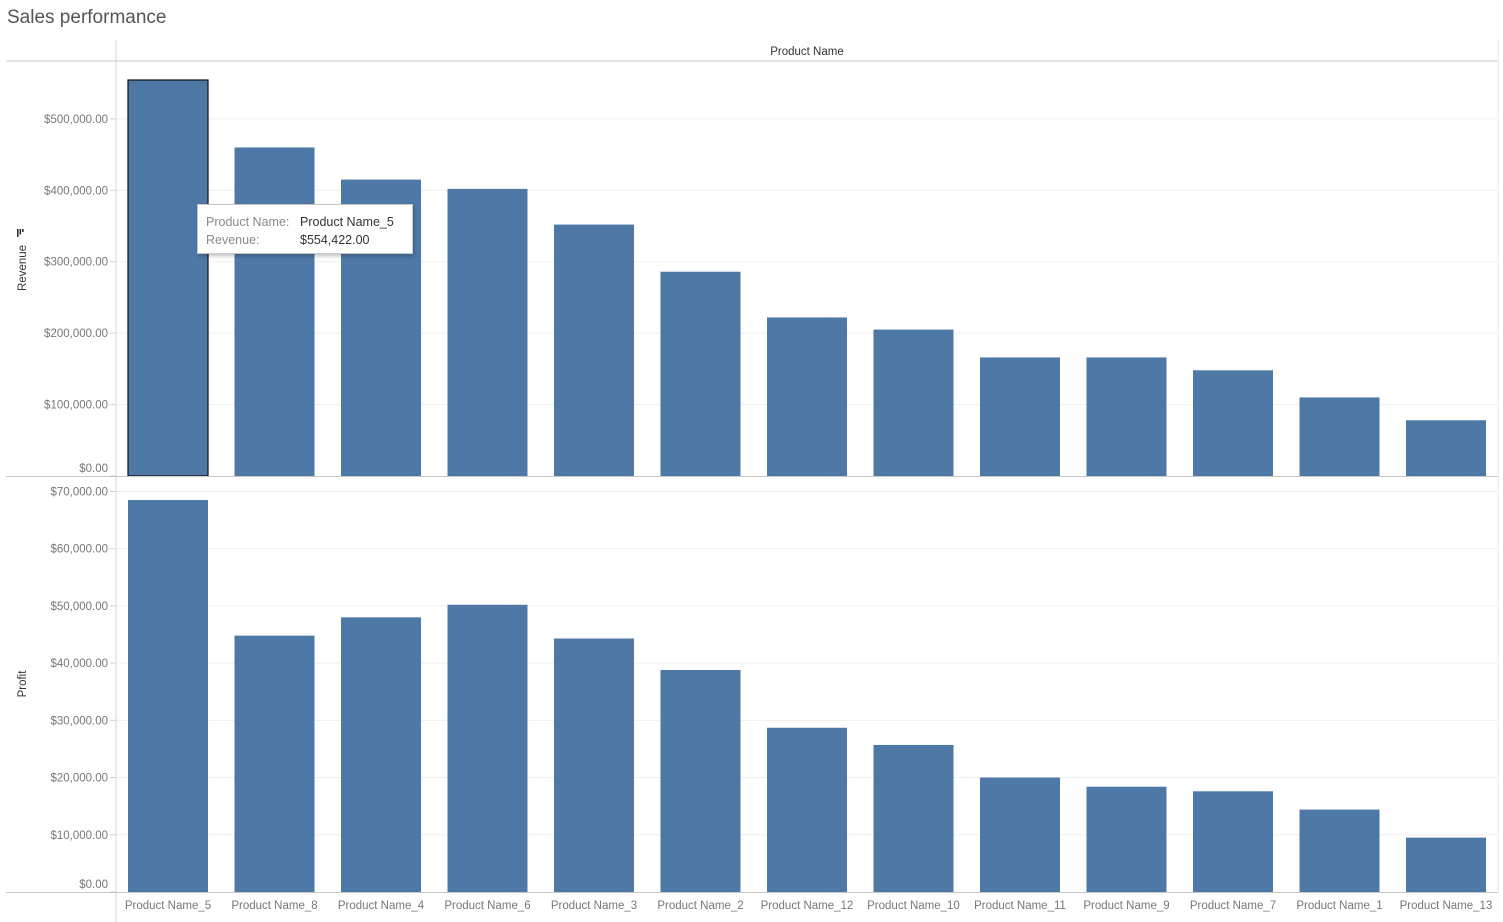  I want to click on y-tick-label: $200,000.00, so click(76, 334).